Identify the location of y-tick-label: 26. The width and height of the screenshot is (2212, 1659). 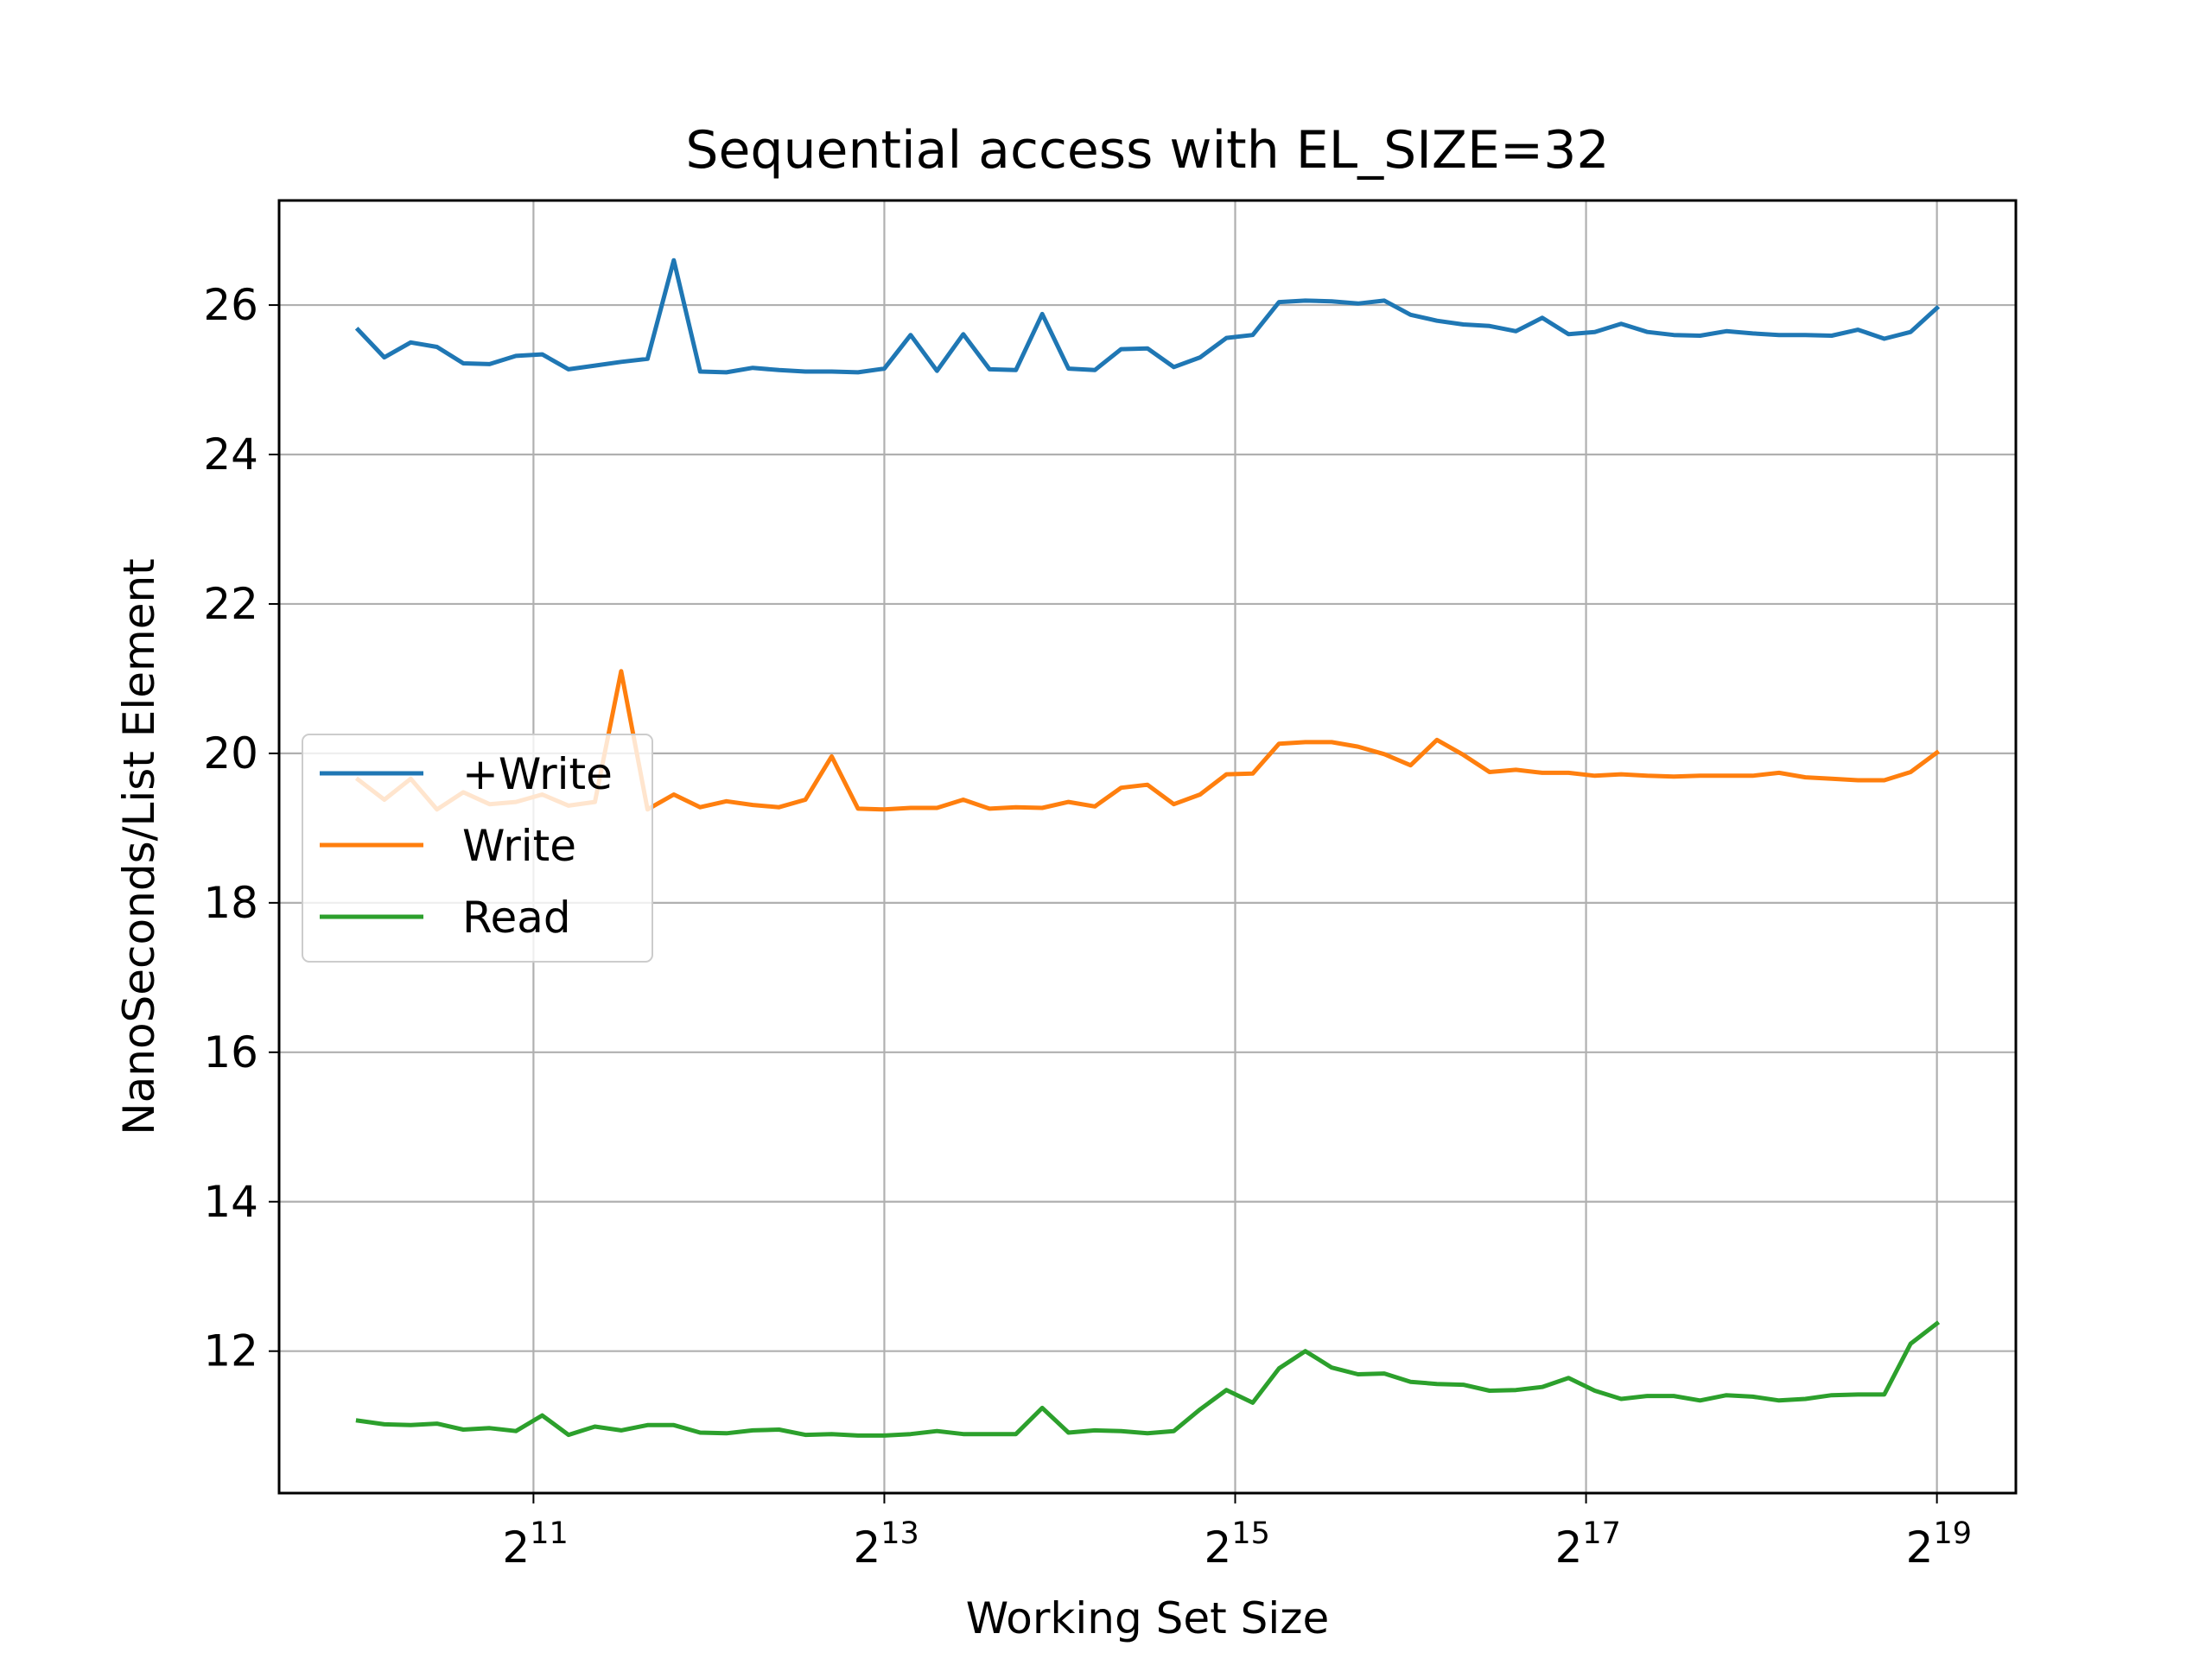
(231, 305).